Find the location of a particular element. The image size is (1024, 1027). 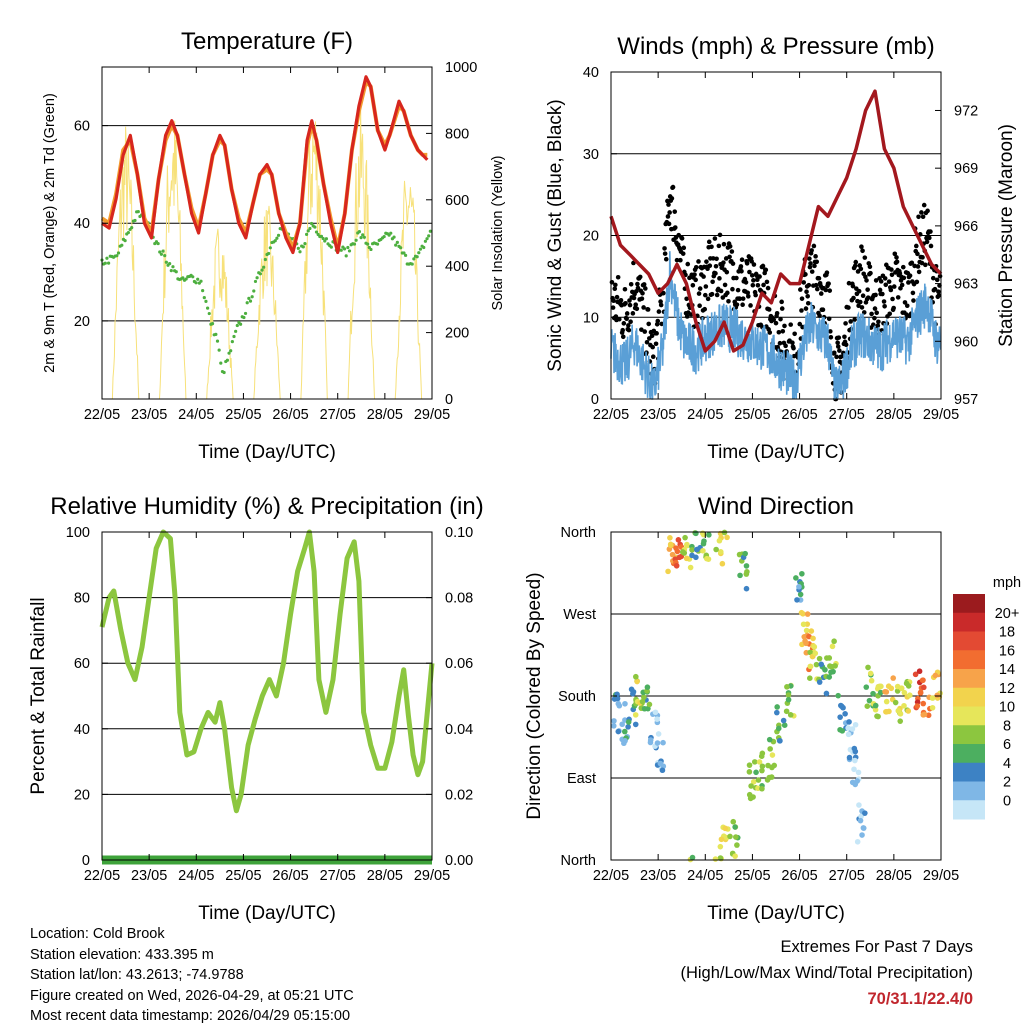

temperature-xlabel: Time (Day/UTC) is located at coordinates (267, 452).